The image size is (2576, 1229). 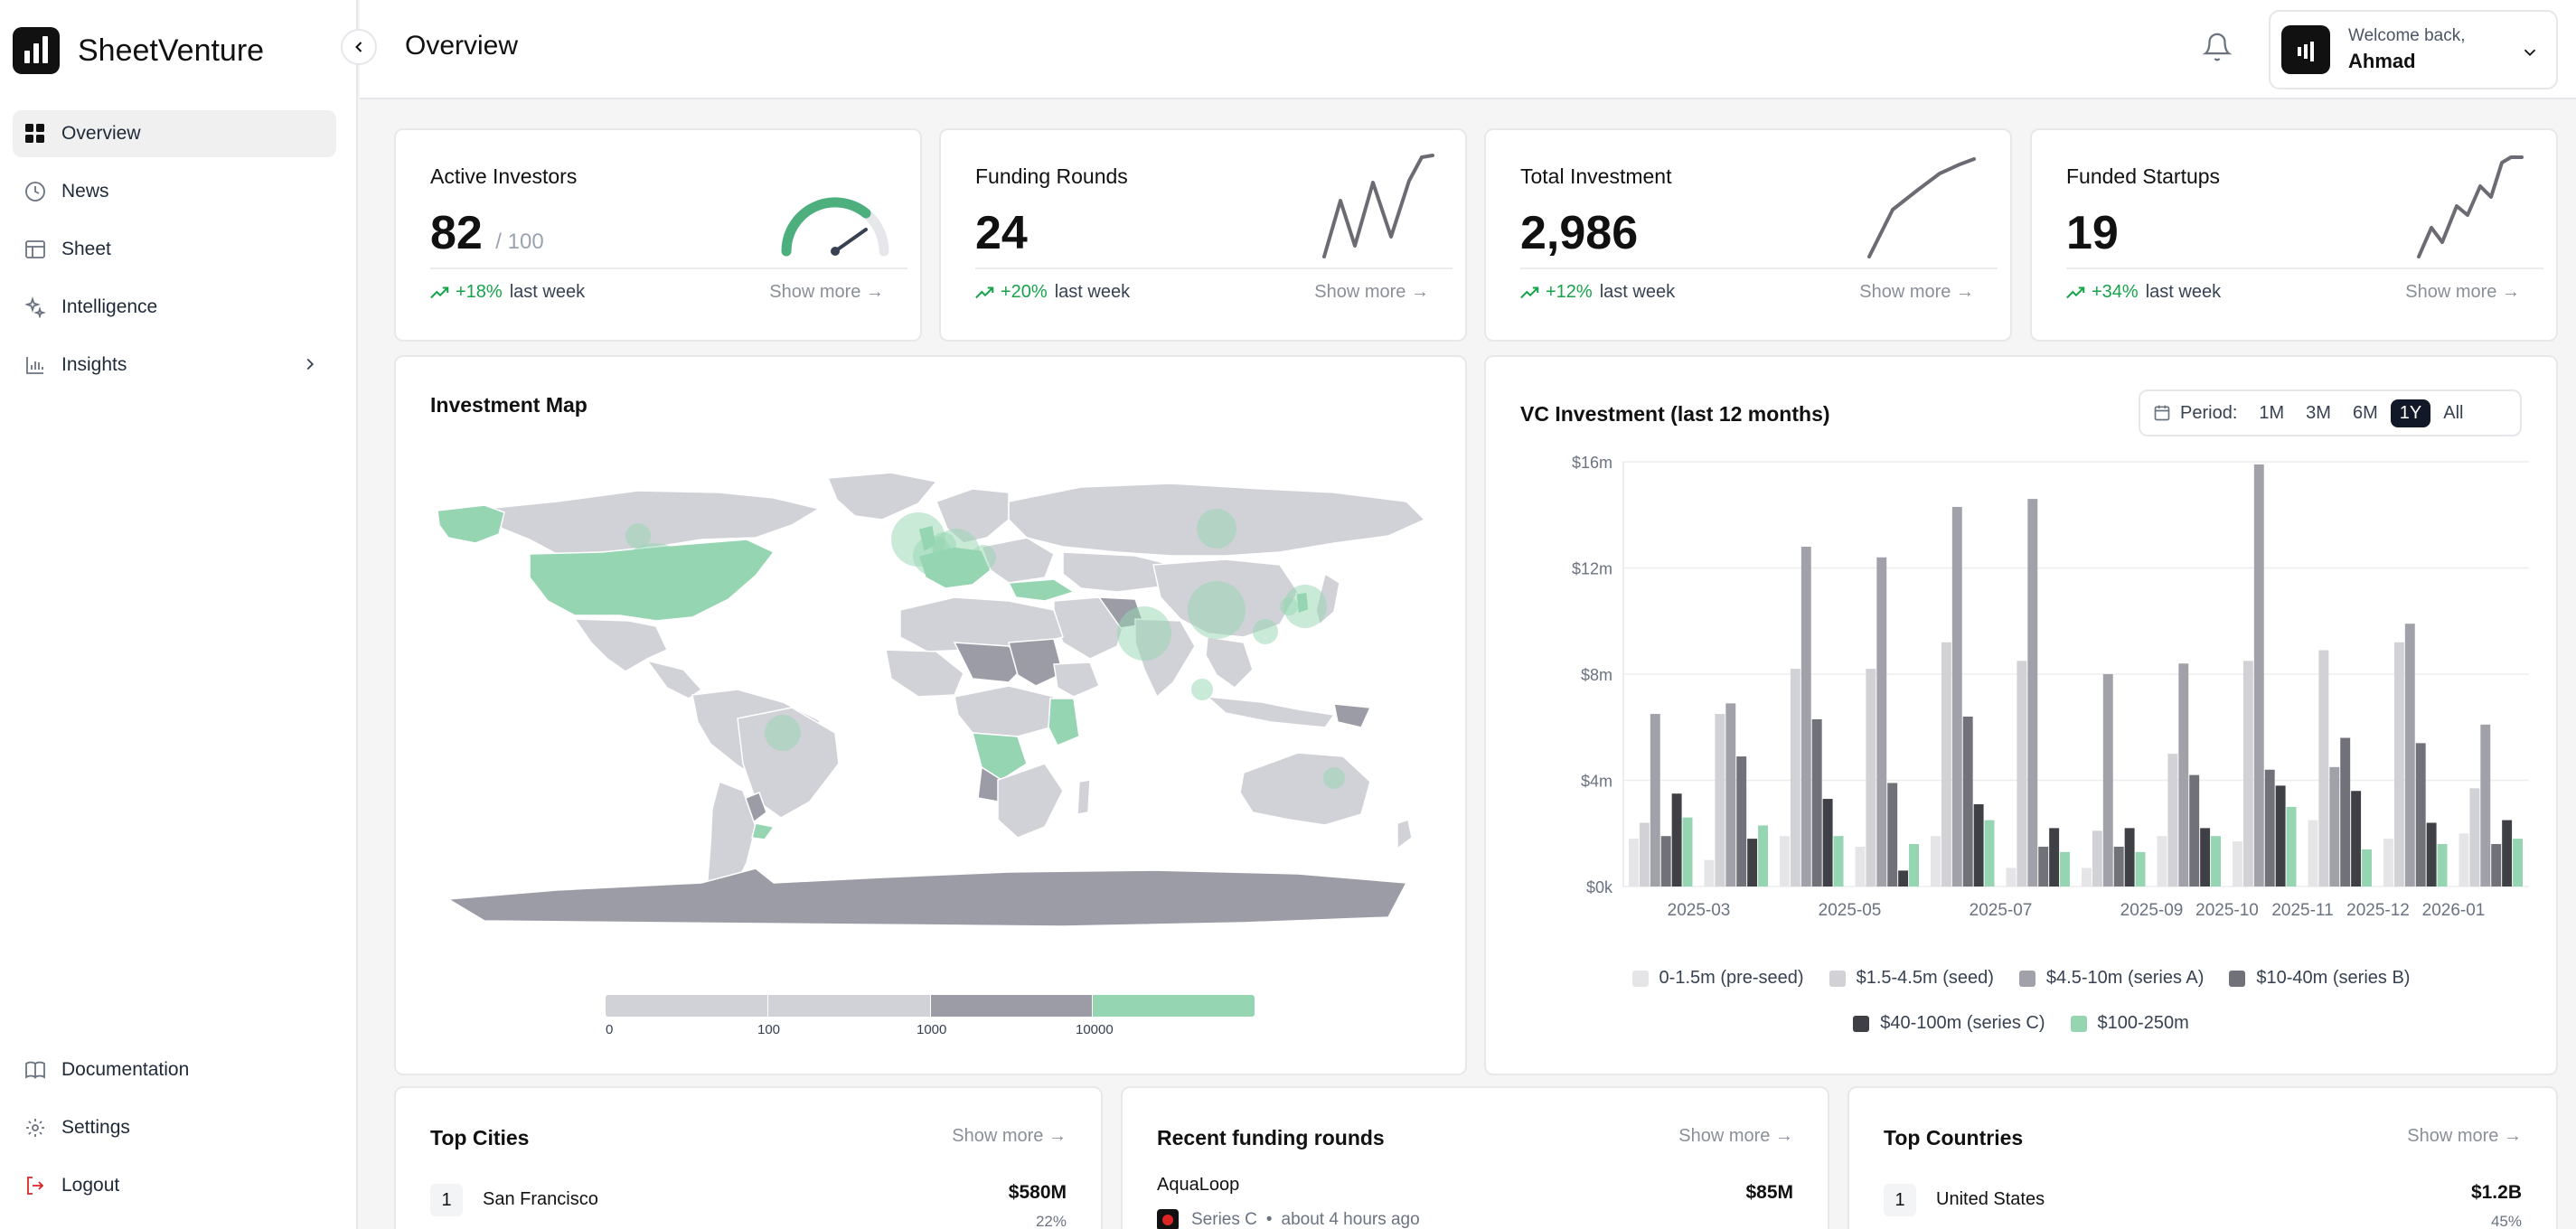 I want to click on y-tick-label: $0k, so click(x=1600, y=887).